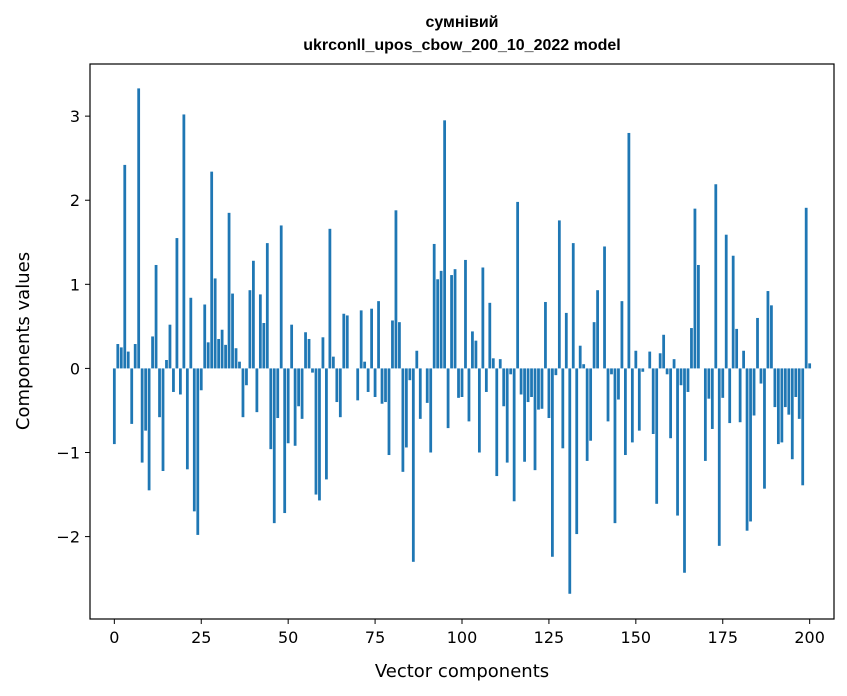 Image resolution: width=847 pixels, height=696 pixels. Describe the element at coordinates (809, 637) in the screenshot. I see `x-tick-label: 200` at that location.